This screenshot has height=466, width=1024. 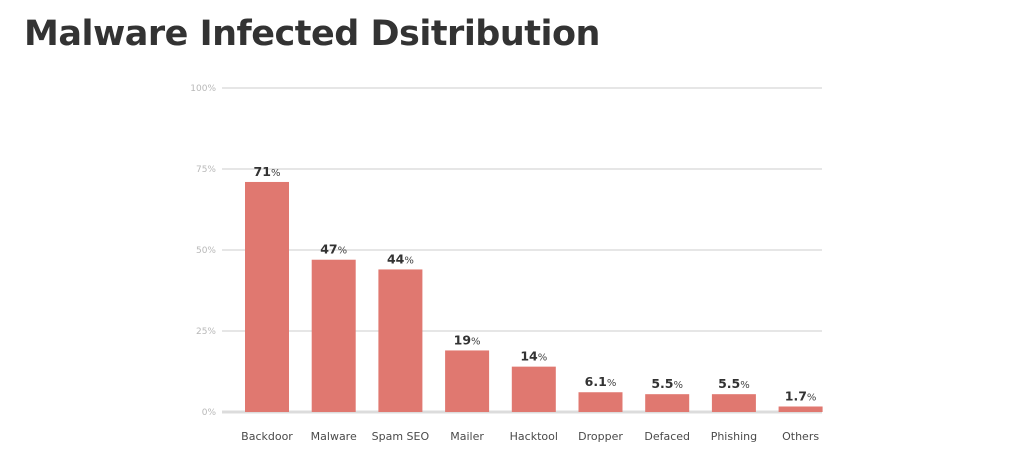 I want to click on category-label: Spam SEO, so click(x=401, y=436).